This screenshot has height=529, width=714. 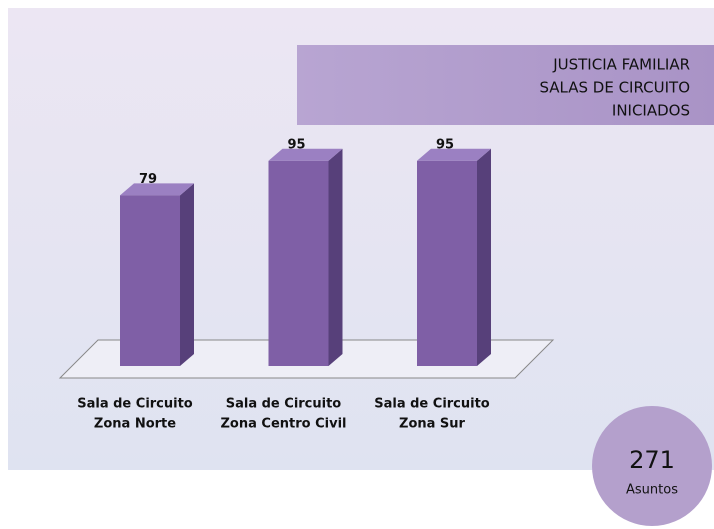 I want to click on x-tick-label: Zona Sur, so click(x=432, y=424).